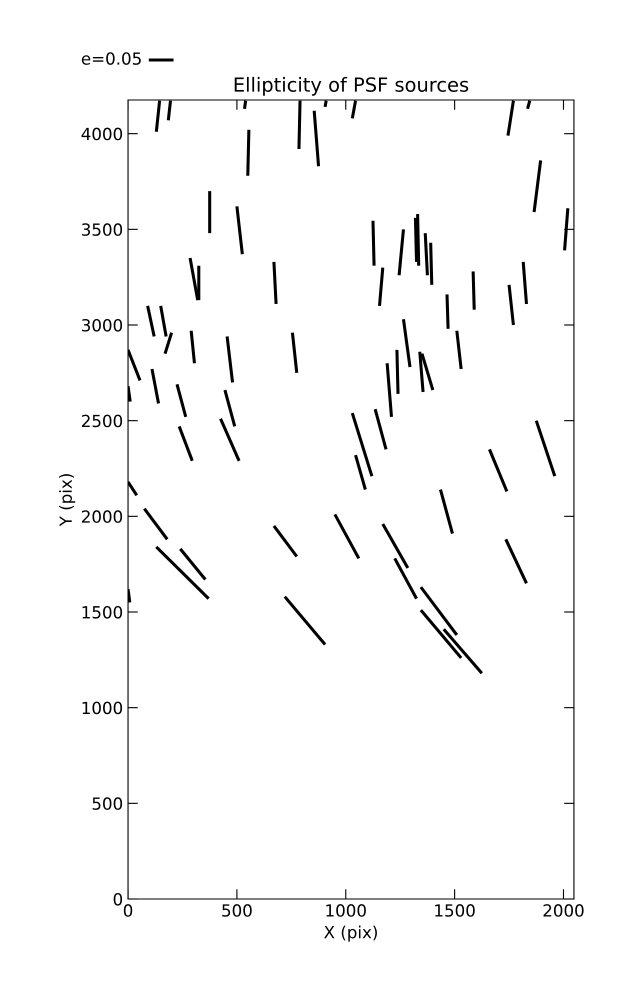 The height and width of the screenshot is (1000, 637). I want to click on x-tick-label: 1500, so click(455, 910).